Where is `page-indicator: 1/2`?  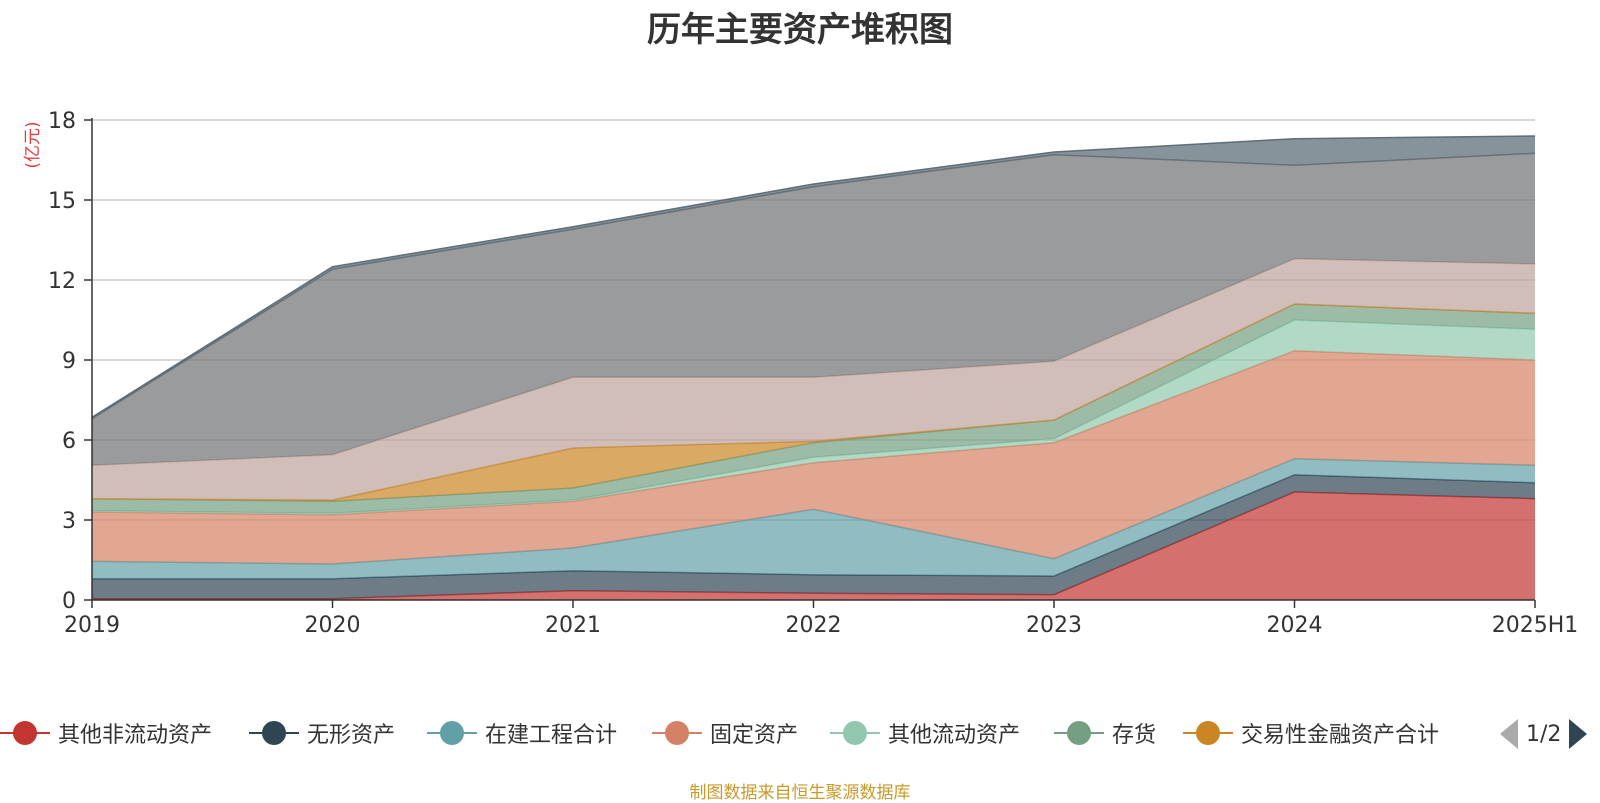
page-indicator: 1/2 is located at coordinates (1544, 734).